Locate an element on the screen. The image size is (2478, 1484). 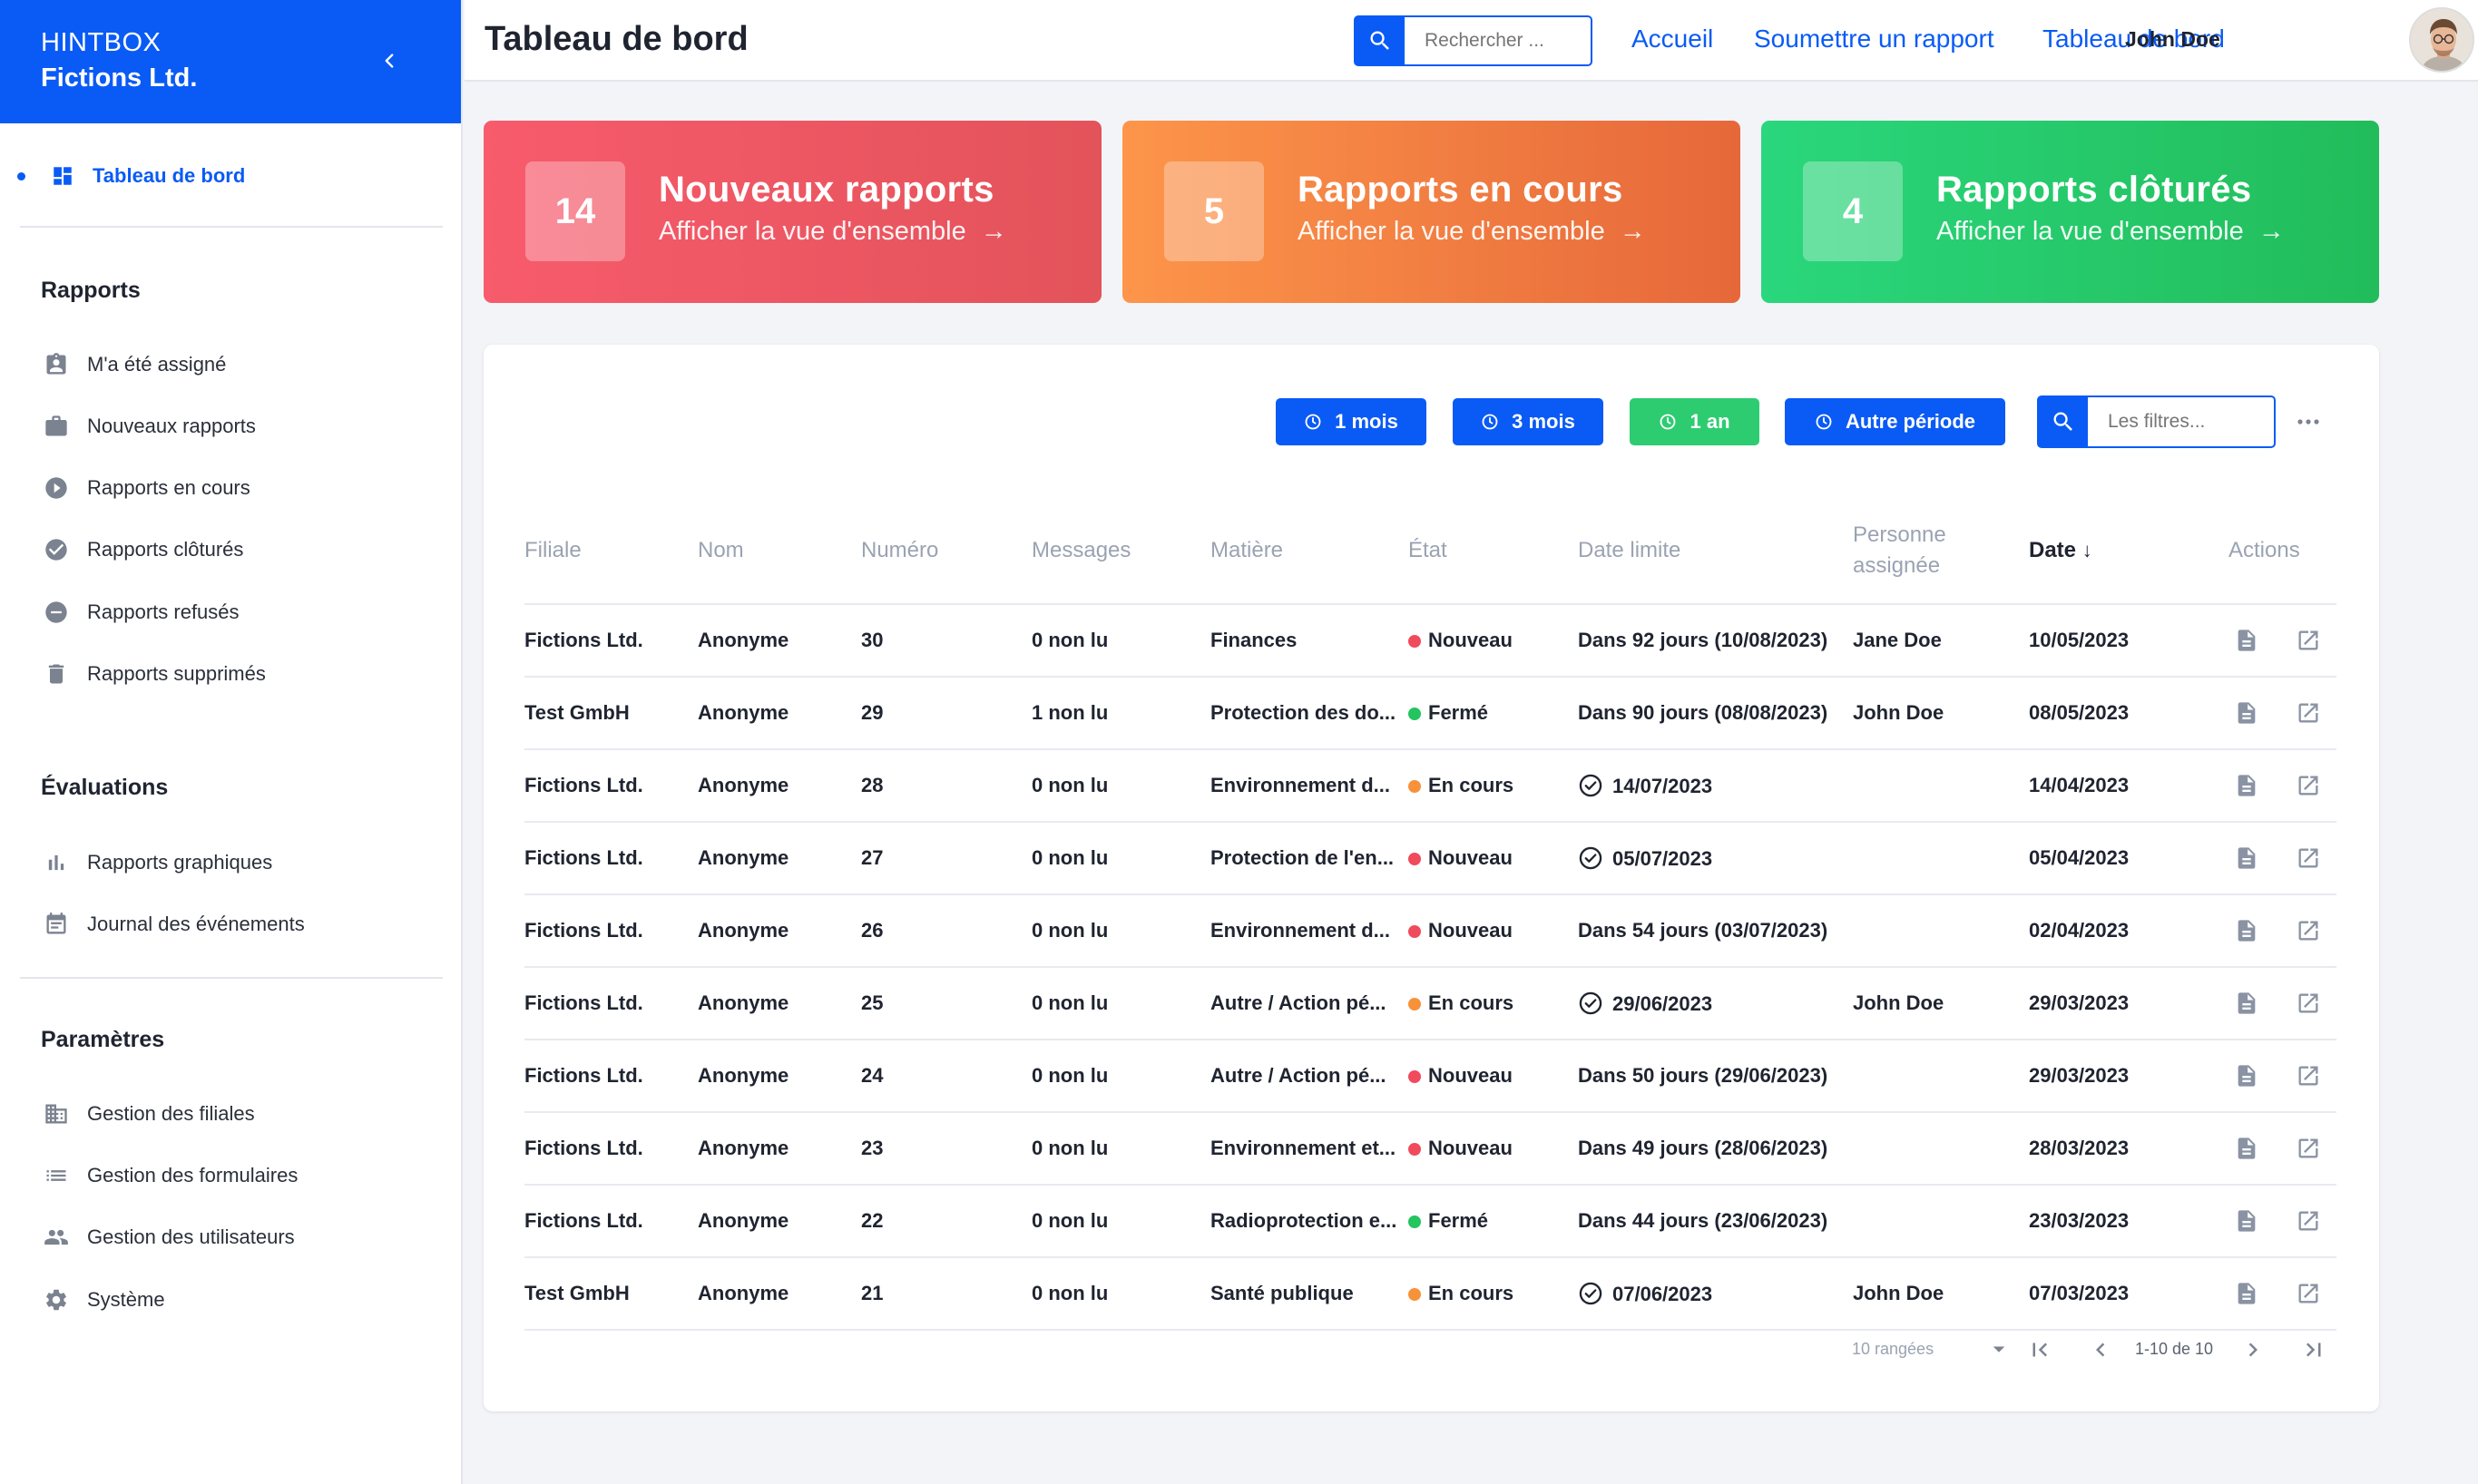
more-options-button is located at coordinates (2308, 421).